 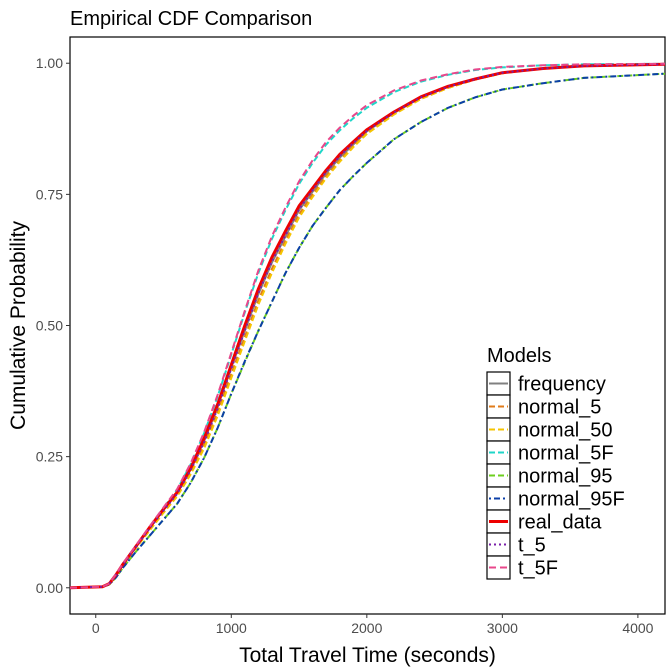 I want to click on chart-title: Empirical CDF Comparison, so click(x=191, y=19).